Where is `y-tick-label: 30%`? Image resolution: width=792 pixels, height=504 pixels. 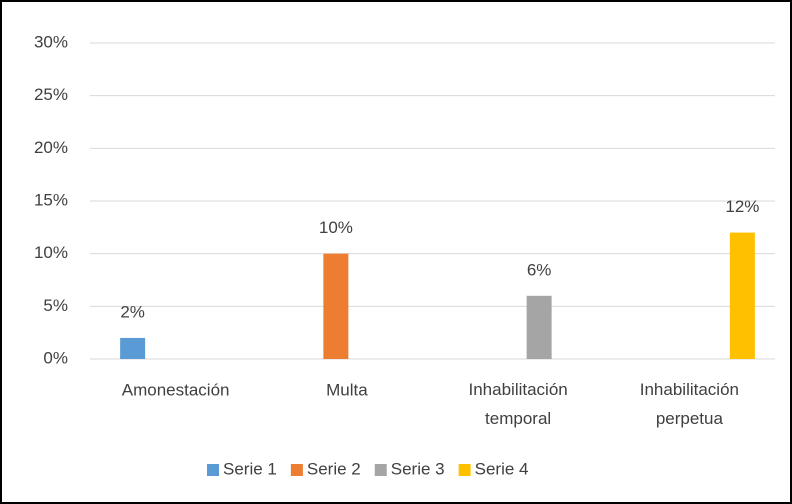
y-tick-label: 30% is located at coordinates (51, 41).